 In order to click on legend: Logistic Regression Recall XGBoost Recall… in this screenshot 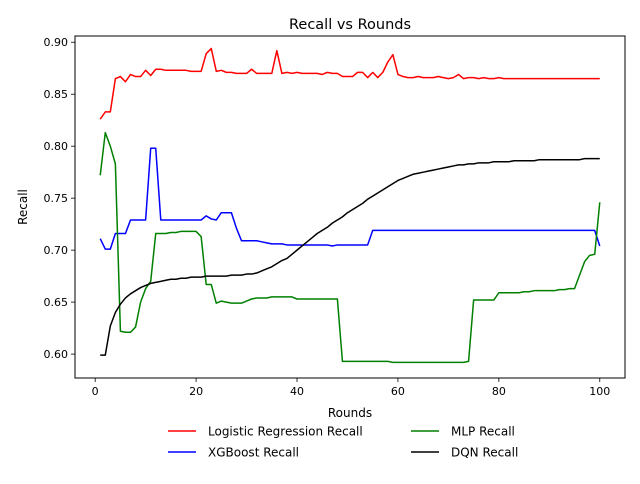, I will do `click(343, 442)`.